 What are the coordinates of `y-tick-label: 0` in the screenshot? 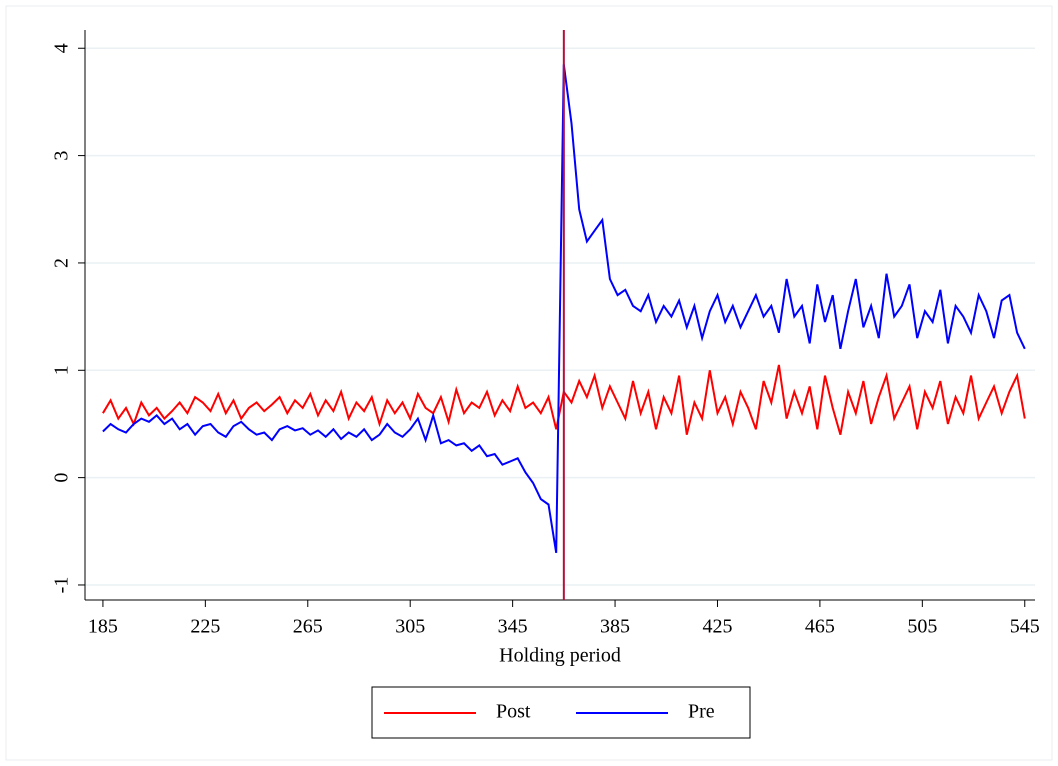 It's located at (62, 478).